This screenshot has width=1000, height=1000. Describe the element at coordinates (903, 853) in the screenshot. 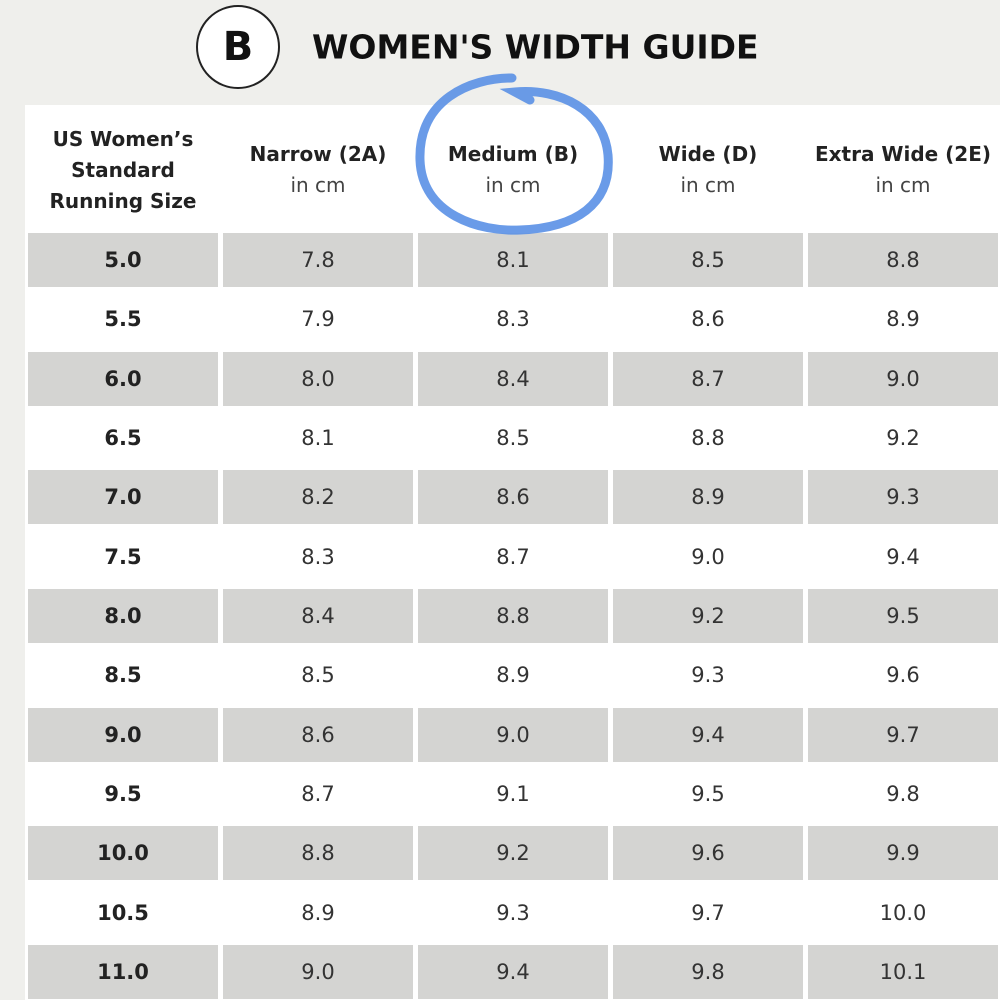

I see `width-cell: 9.9` at that location.